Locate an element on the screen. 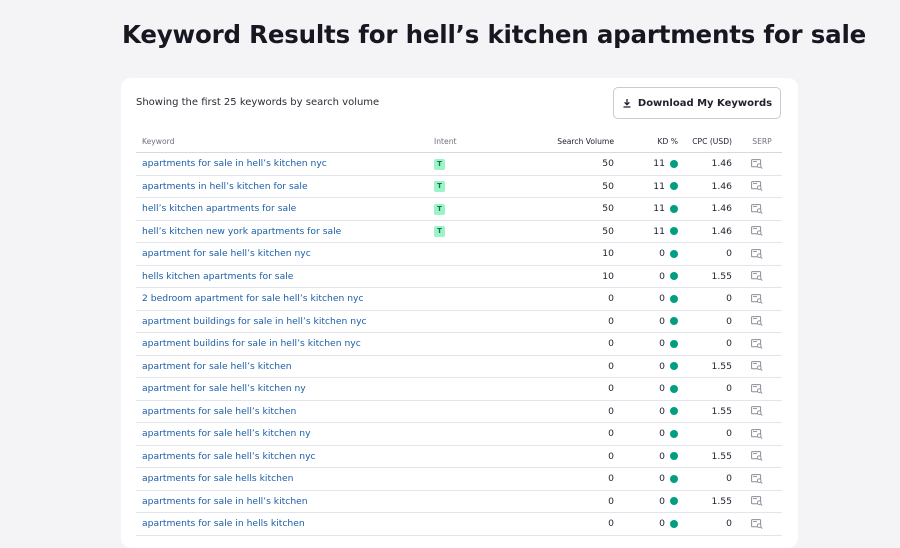 This screenshot has height=548, width=900. download-keywords-button: Download My Keywords is located at coordinates (697, 103).